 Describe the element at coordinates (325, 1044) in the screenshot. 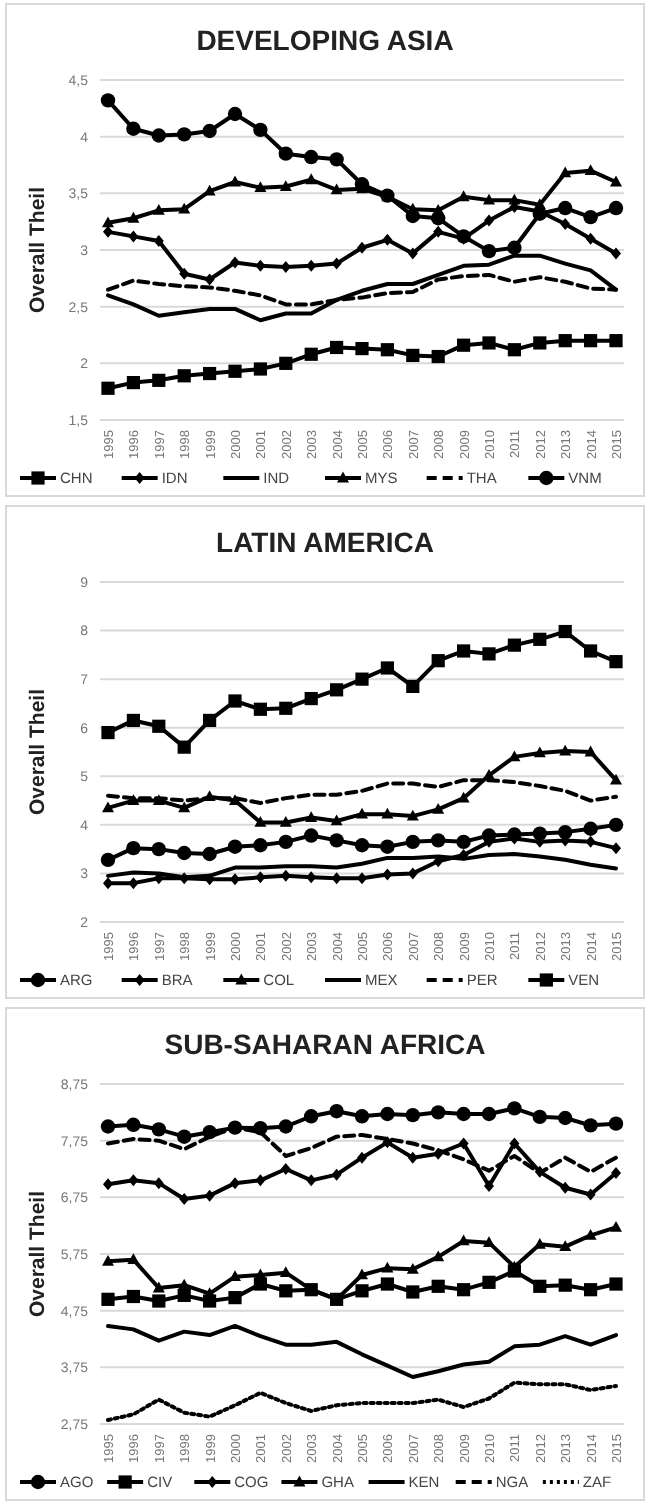

I see `chart-title: SUB-SAHARAN AFRICA` at that location.